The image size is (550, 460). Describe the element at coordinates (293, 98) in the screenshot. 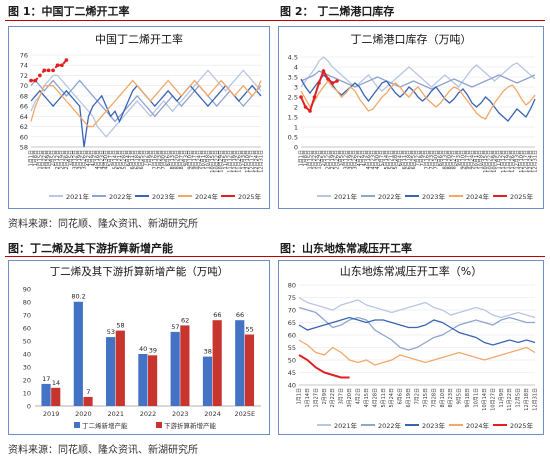

I see `y-tick-label: 2.5` at that location.